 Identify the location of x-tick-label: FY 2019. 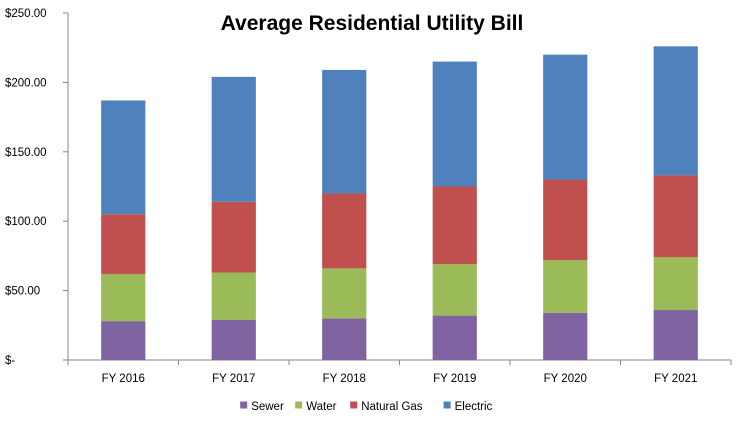
(454, 379).